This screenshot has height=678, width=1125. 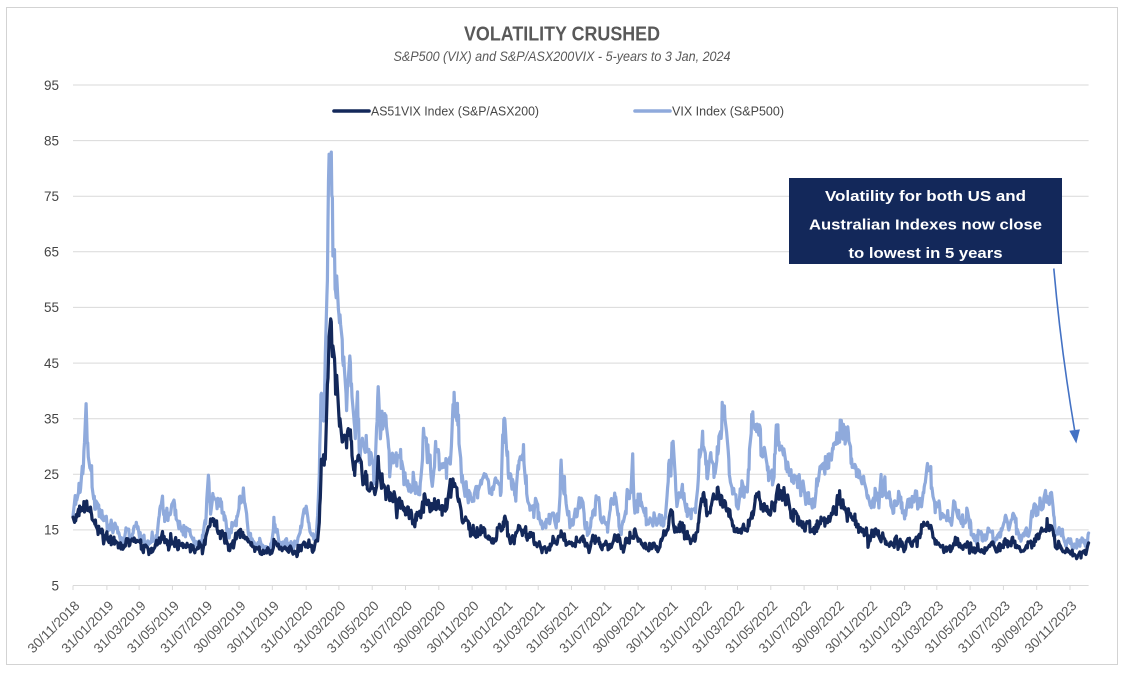 What do you see at coordinates (925, 196) in the screenshot?
I see `svg-text: Volatility for both US and` at bounding box center [925, 196].